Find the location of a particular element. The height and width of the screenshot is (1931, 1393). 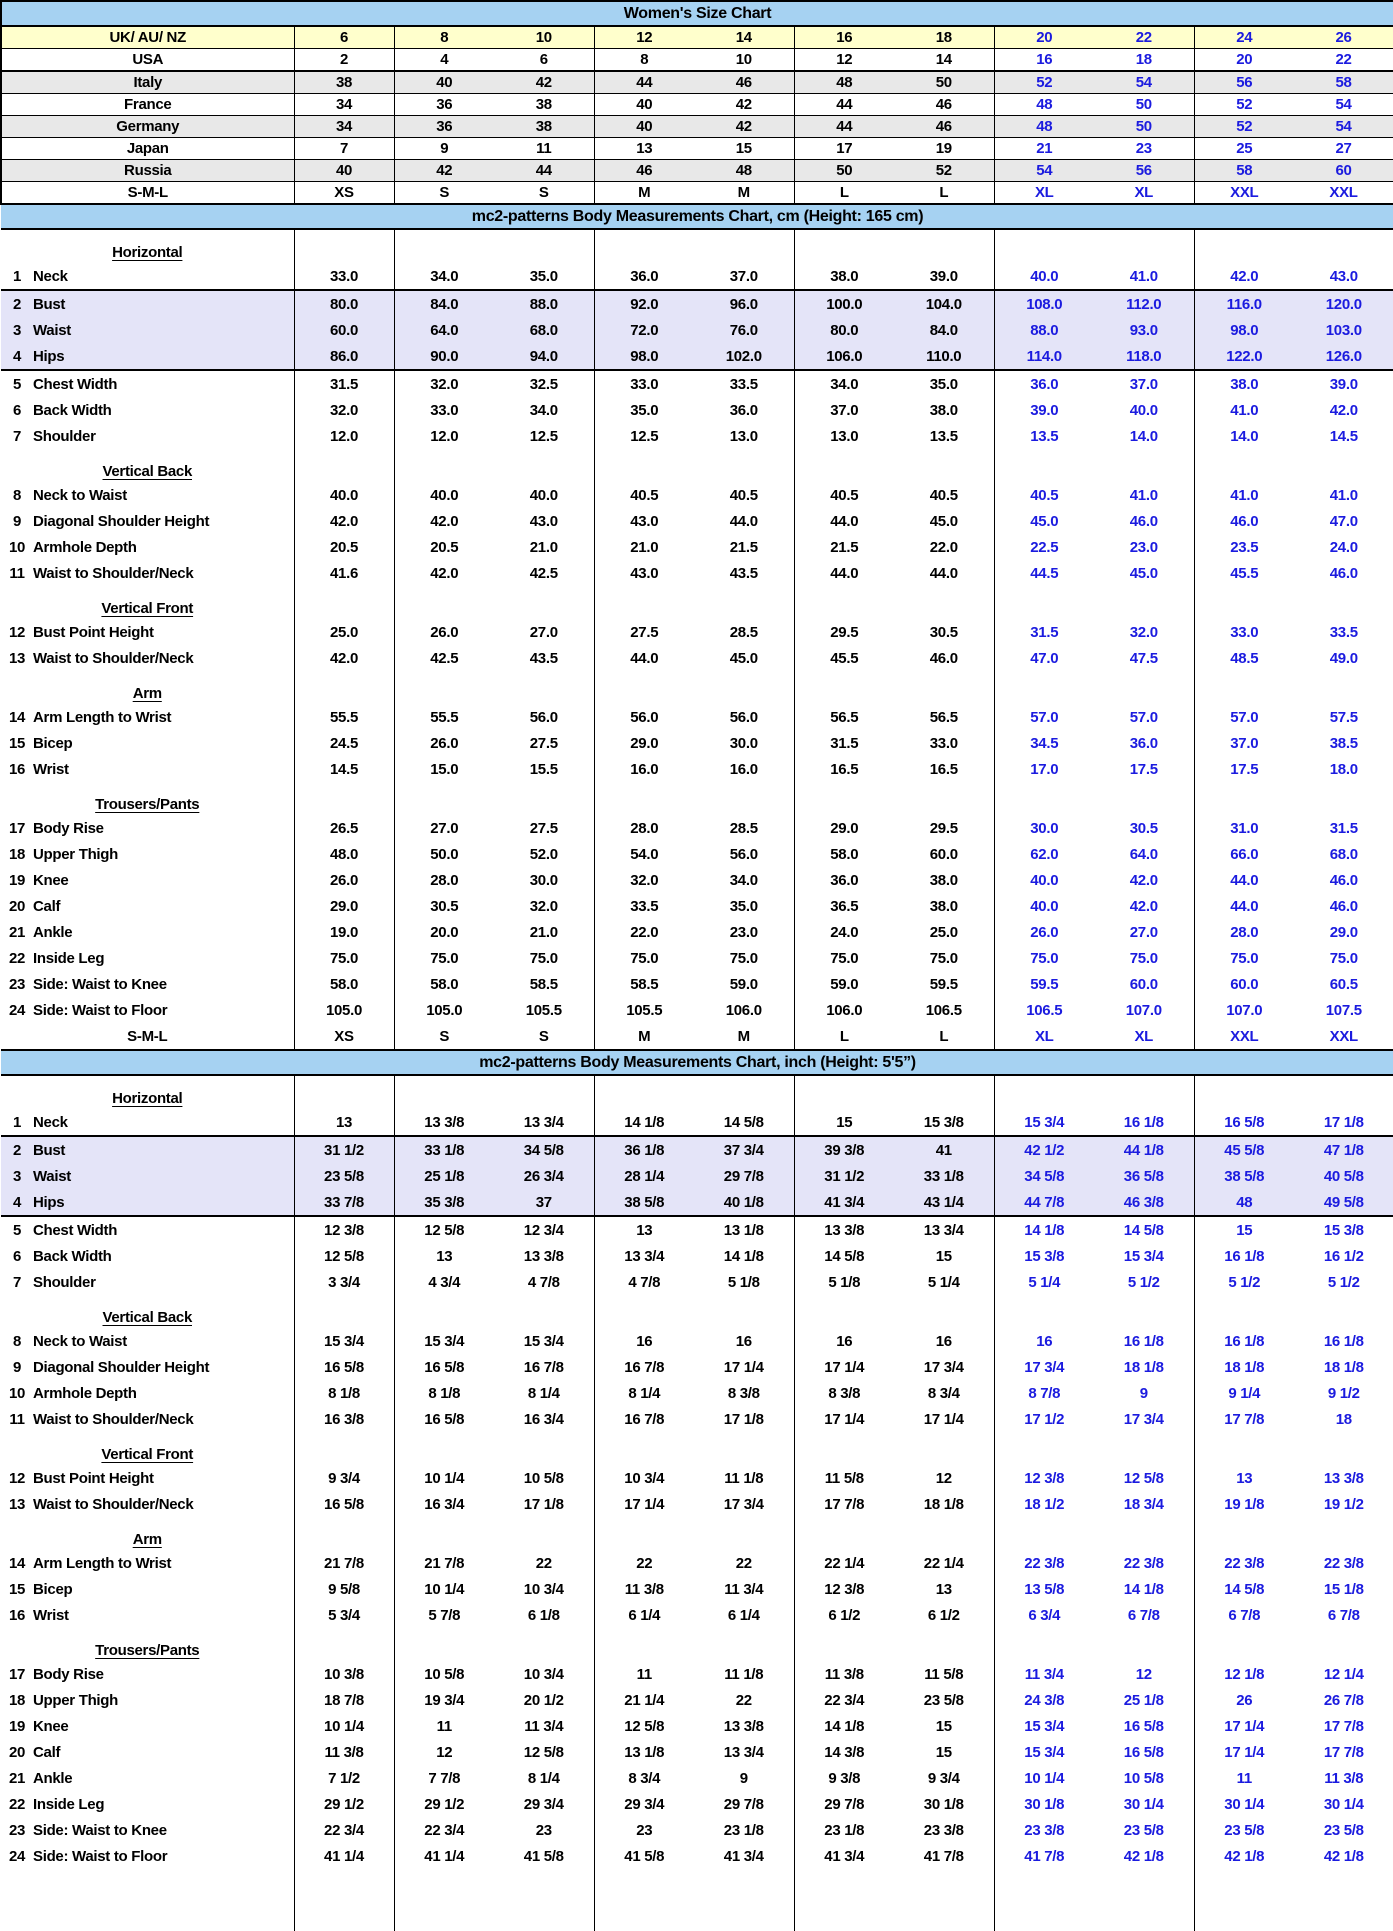

value-cell: 26.0 is located at coordinates (344, 880).